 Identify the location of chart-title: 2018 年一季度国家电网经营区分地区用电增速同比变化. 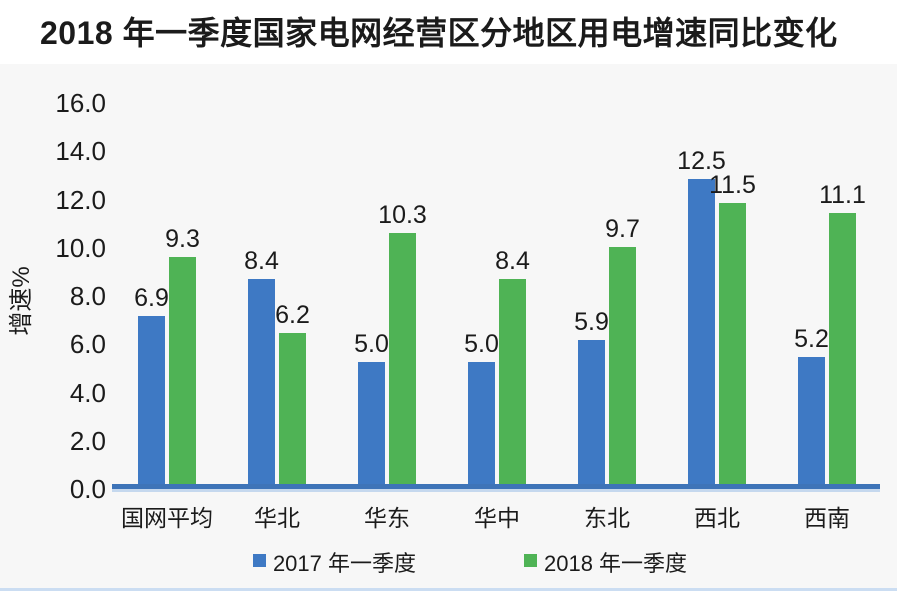
(439, 33).